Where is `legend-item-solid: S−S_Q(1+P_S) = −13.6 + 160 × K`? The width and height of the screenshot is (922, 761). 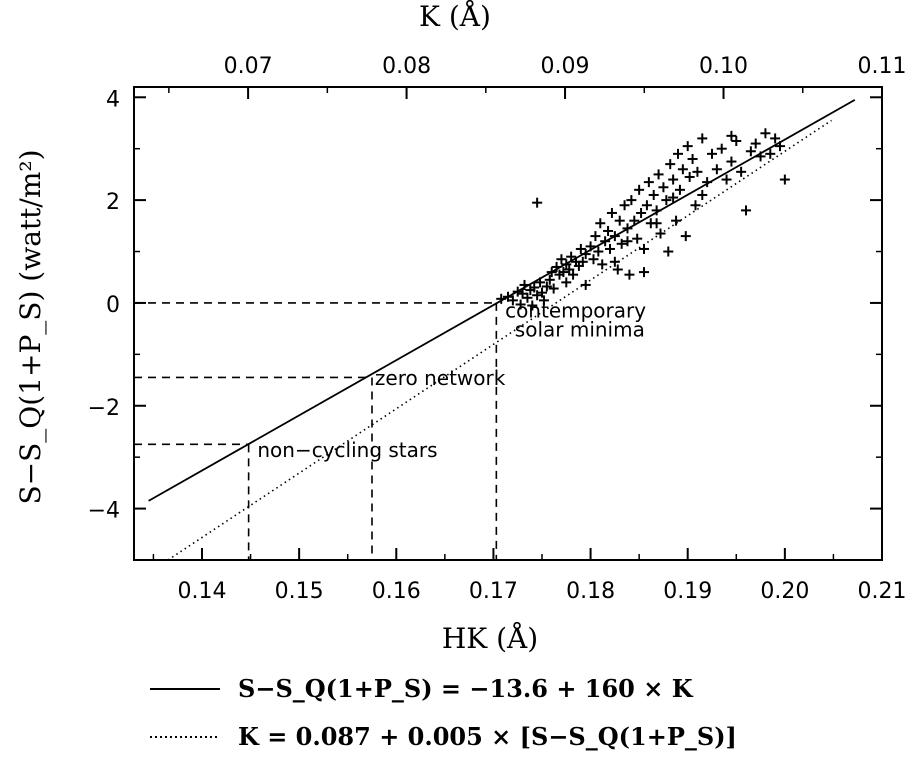
legend-item-solid: S−S_Q(1+P_S) = −13.6 + 160 × K is located at coordinates (466, 688).